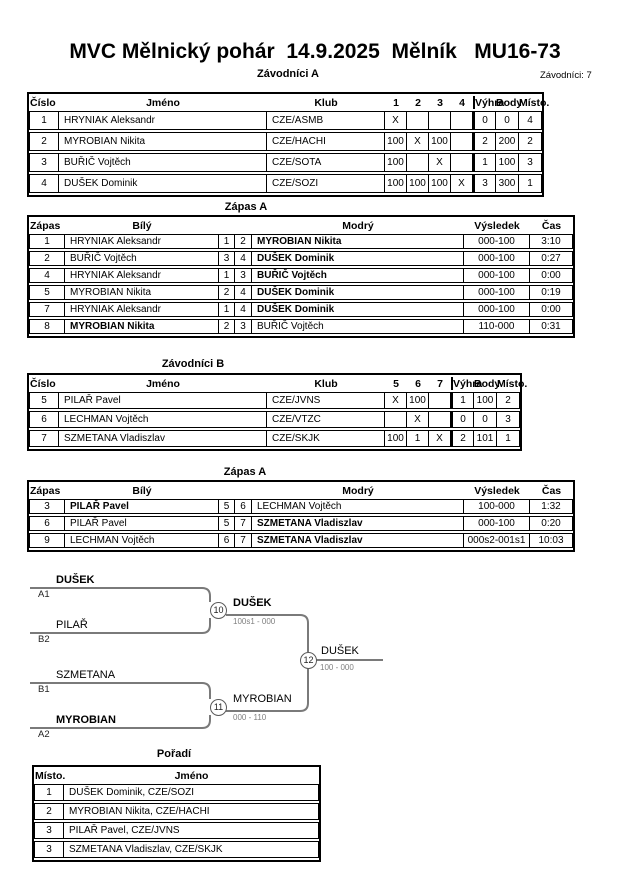 Image resolution: width=630 pixels, height=891 pixels. I want to click on cell: PILAŘ Pavel, so click(163, 400).